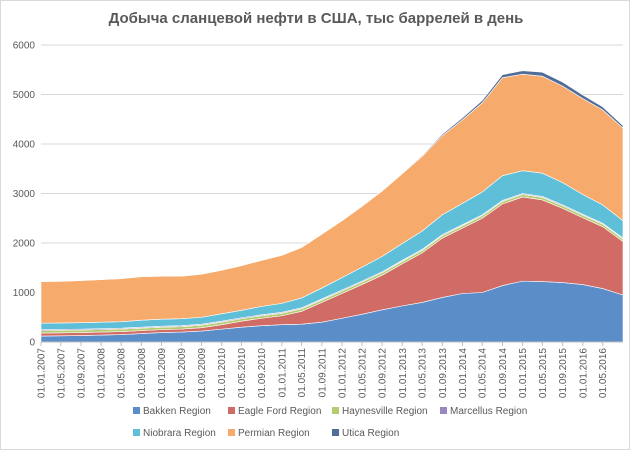  What do you see at coordinates (24, 46) in the screenshot?
I see `y-tick-label: 6000` at bounding box center [24, 46].